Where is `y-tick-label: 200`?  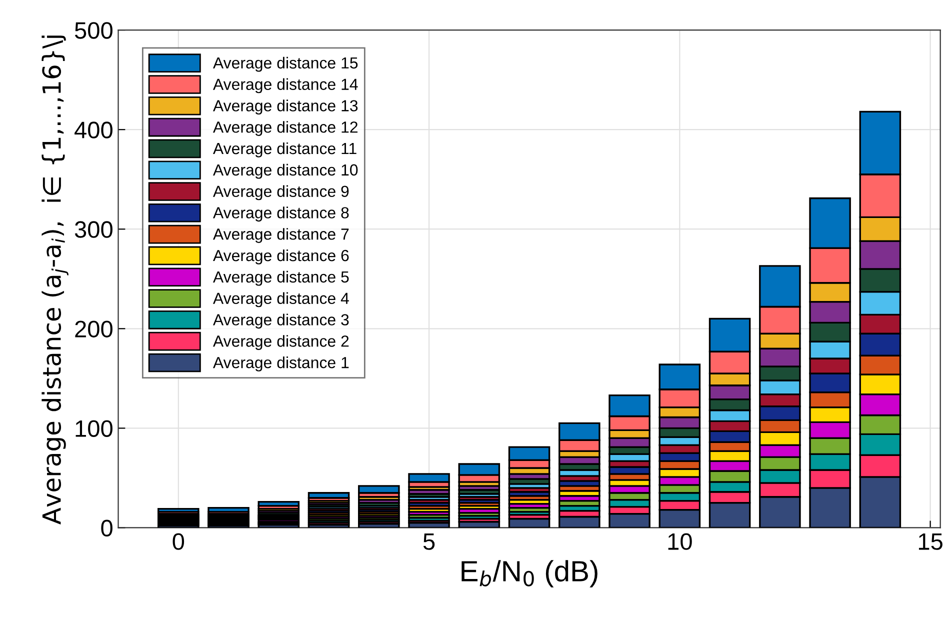 y-tick-label: 200 is located at coordinates (93, 329).